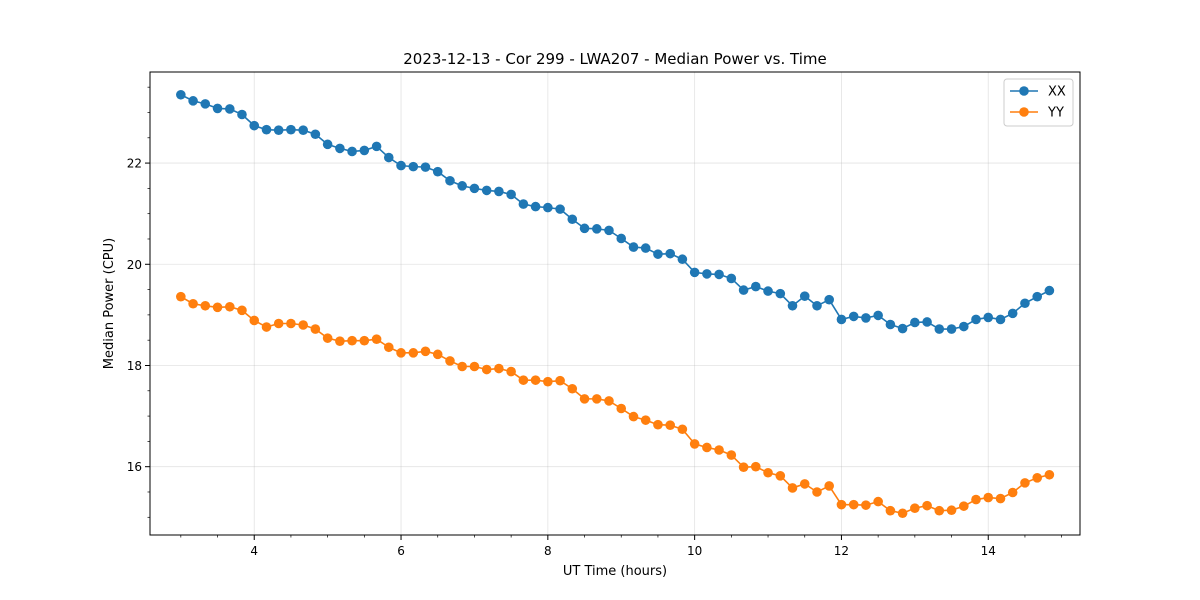  What do you see at coordinates (254, 551) in the screenshot?
I see `x-tick-label: 4` at bounding box center [254, 551].